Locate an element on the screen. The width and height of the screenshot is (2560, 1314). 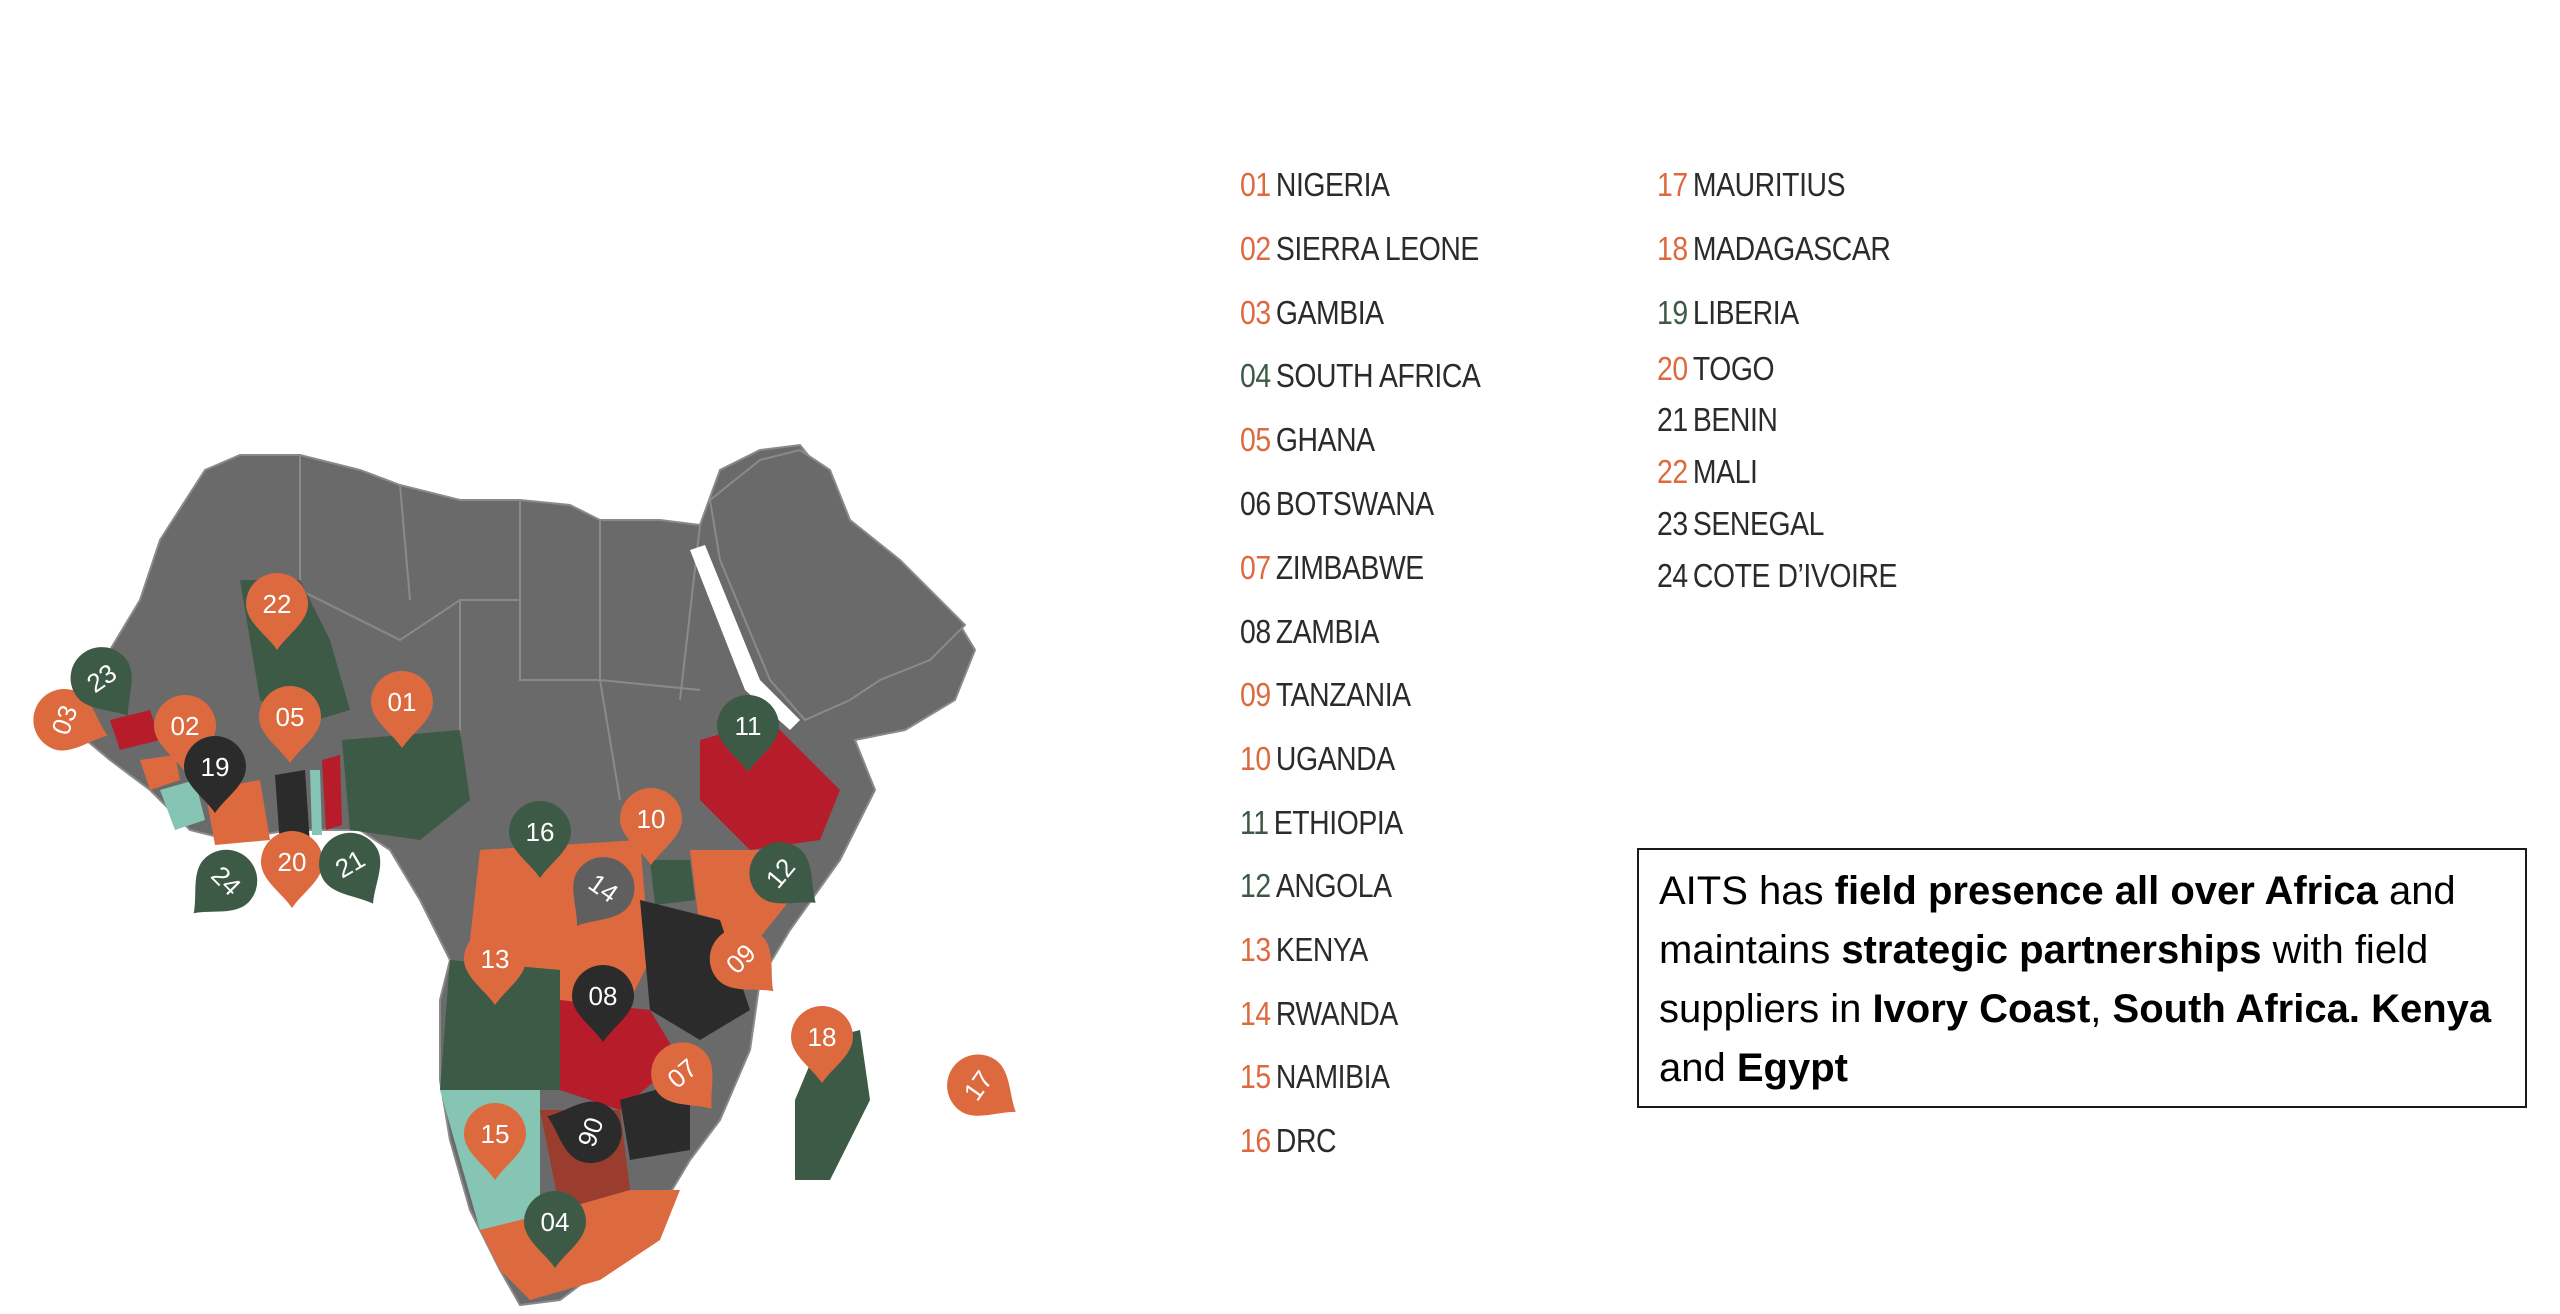
legend-country-name: NAMIBIA is located at coordinates (1332, 1076).